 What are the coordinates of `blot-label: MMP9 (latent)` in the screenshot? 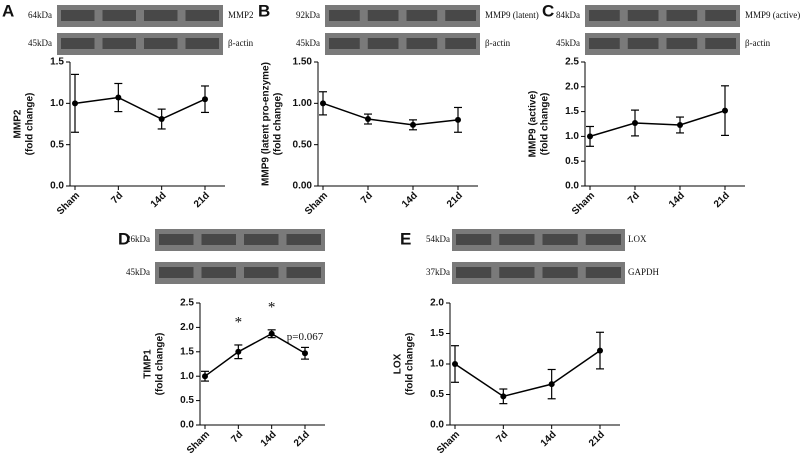 It's located at (512, 15).